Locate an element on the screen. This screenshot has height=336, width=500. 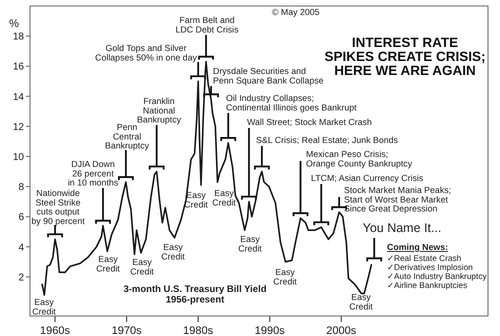
annotation: Penn Central Bankruptcy is located at coordinates (127, 136).